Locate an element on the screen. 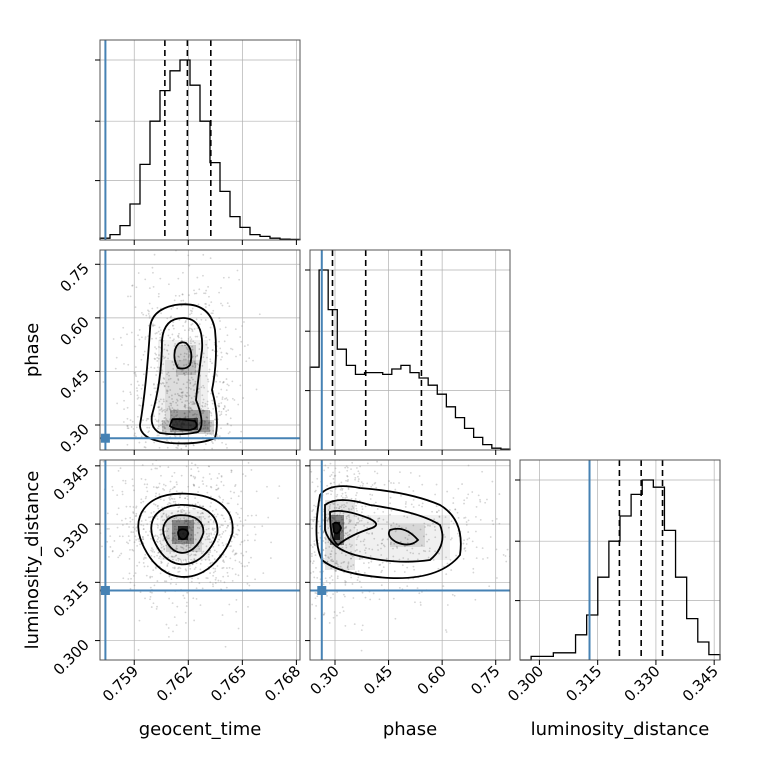 The width and height of the screenshot is (760, 760). y-tick-label: 0.30 is located at coordinates (74, 438).